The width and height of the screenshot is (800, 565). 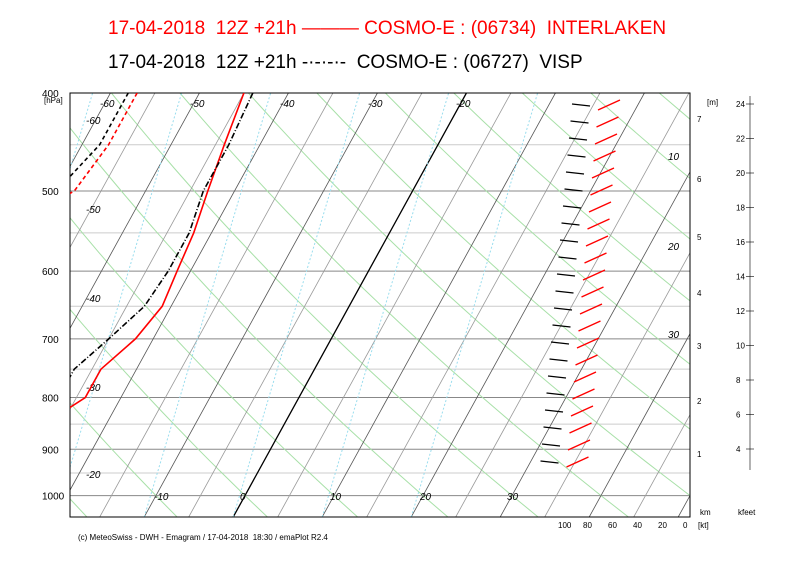 I want to click on height-m-tick: 2, so click(x=699, y=401).